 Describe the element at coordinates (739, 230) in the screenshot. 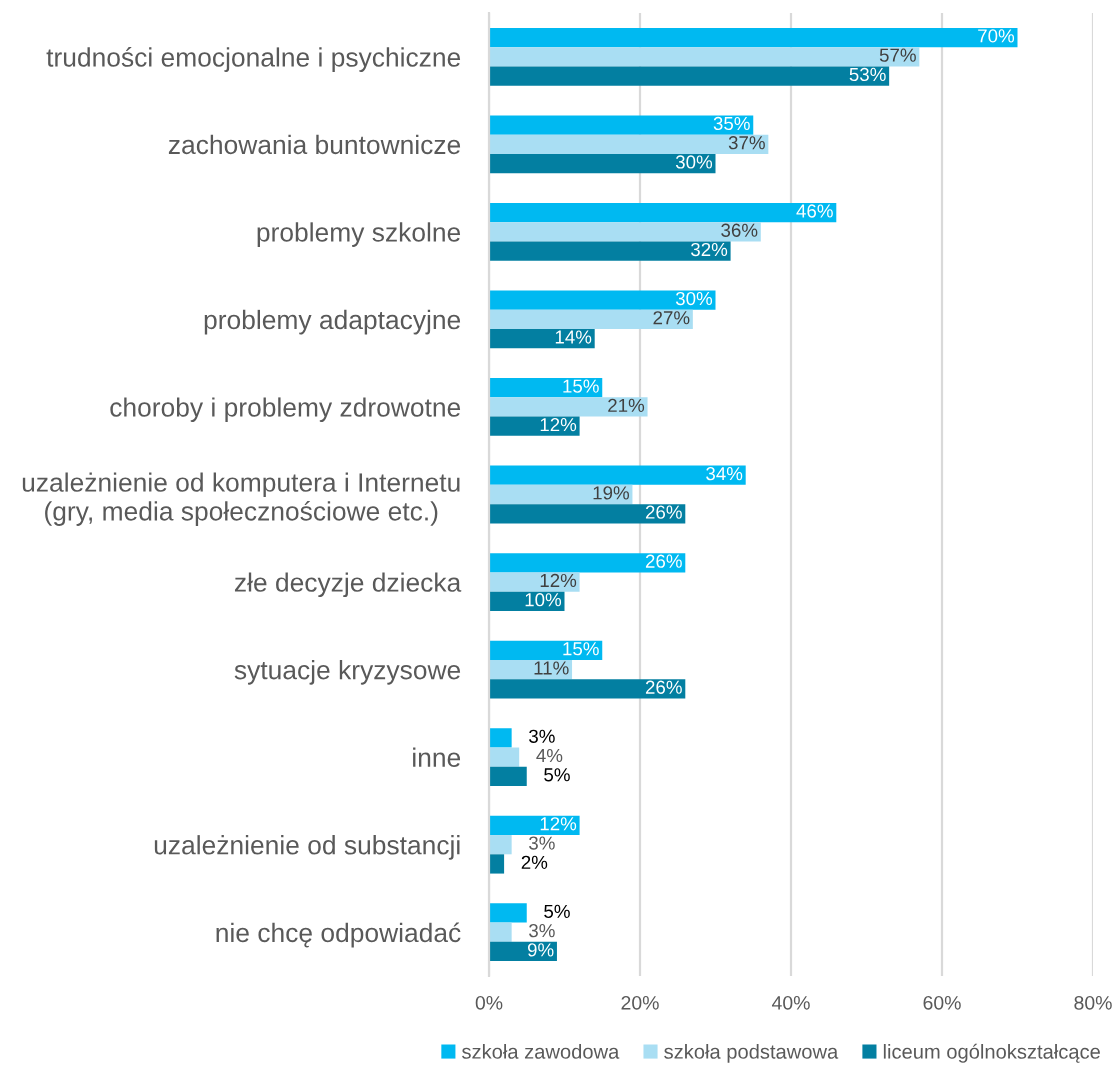

I see `data-label: 36%` at that location.